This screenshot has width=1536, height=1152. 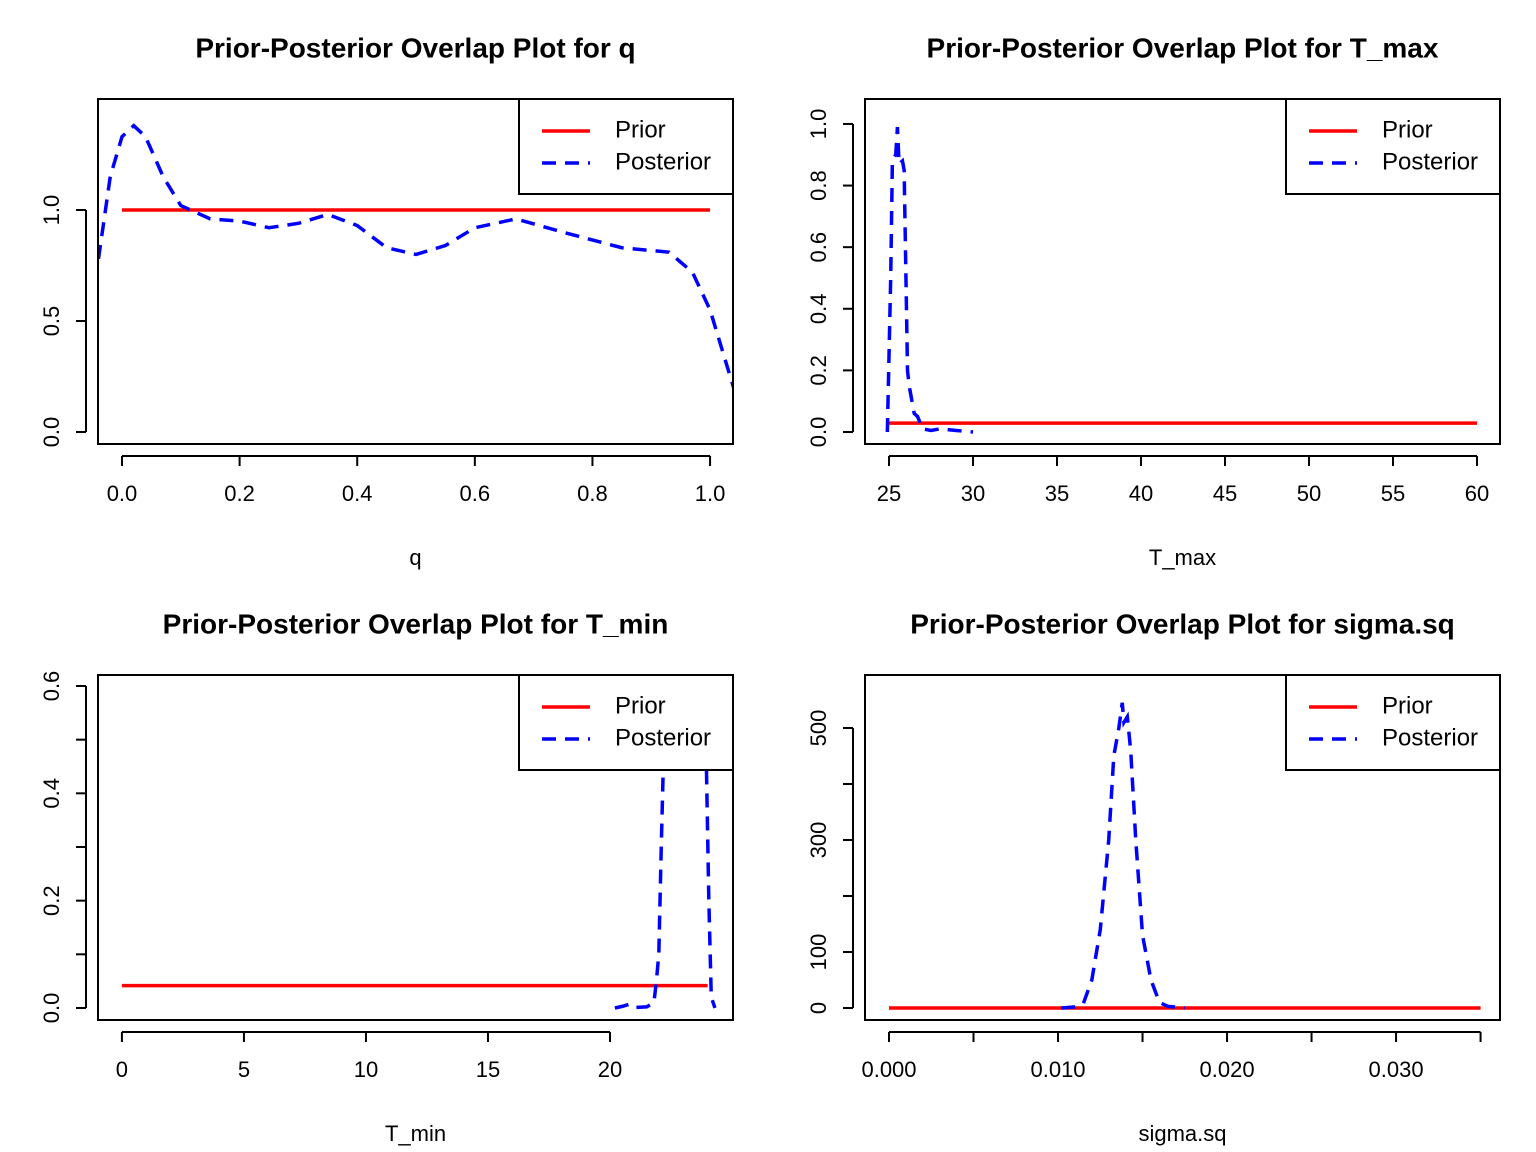 What do you see at coordinates (1141, 493) in the screenshot?
I see `x-tick-label: 40` at bounding box center [1141, 493].